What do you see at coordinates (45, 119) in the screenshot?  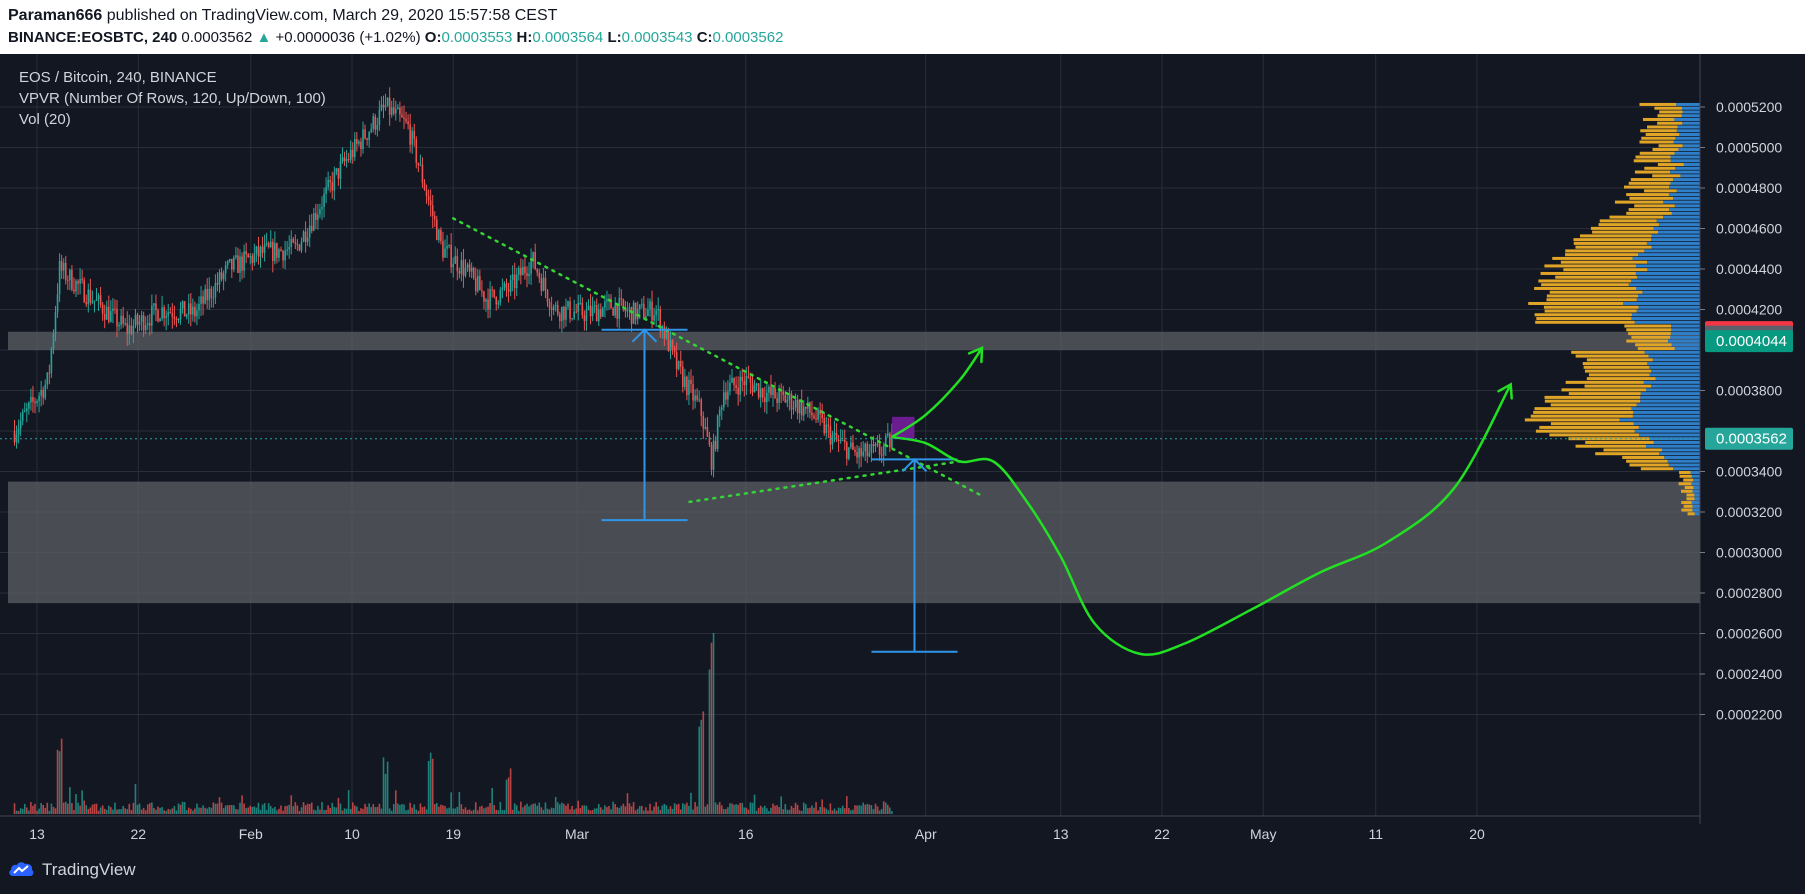 I see `legend-volume: Vol (20)` at bounding box center [45, 119].